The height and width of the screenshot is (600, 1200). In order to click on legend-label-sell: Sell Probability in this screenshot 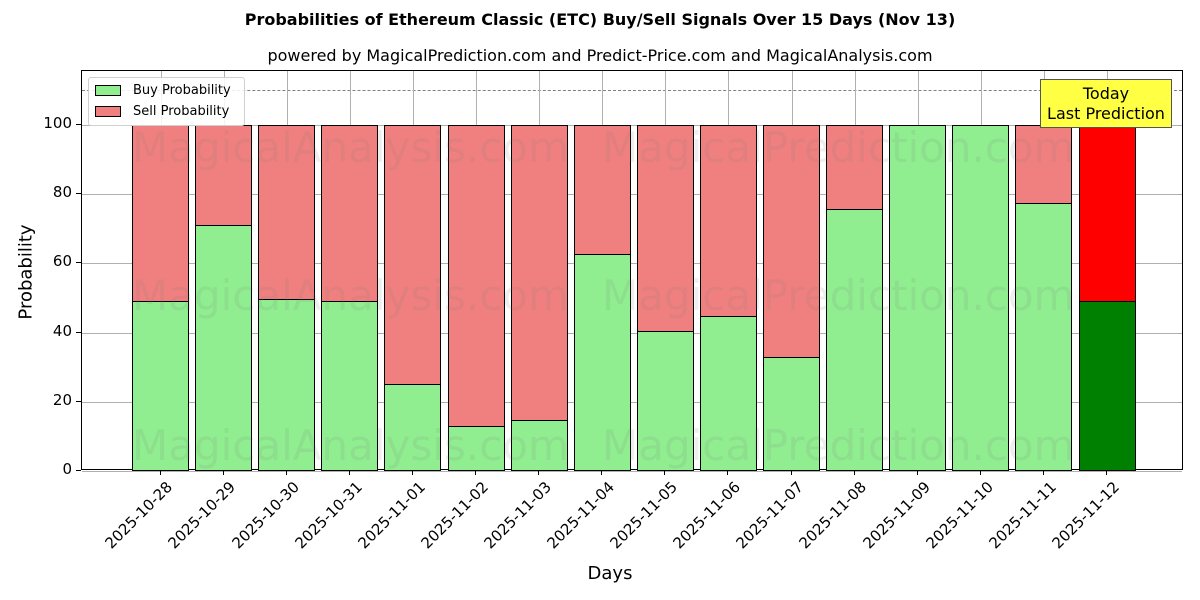, I will do `click(181, 111)`.